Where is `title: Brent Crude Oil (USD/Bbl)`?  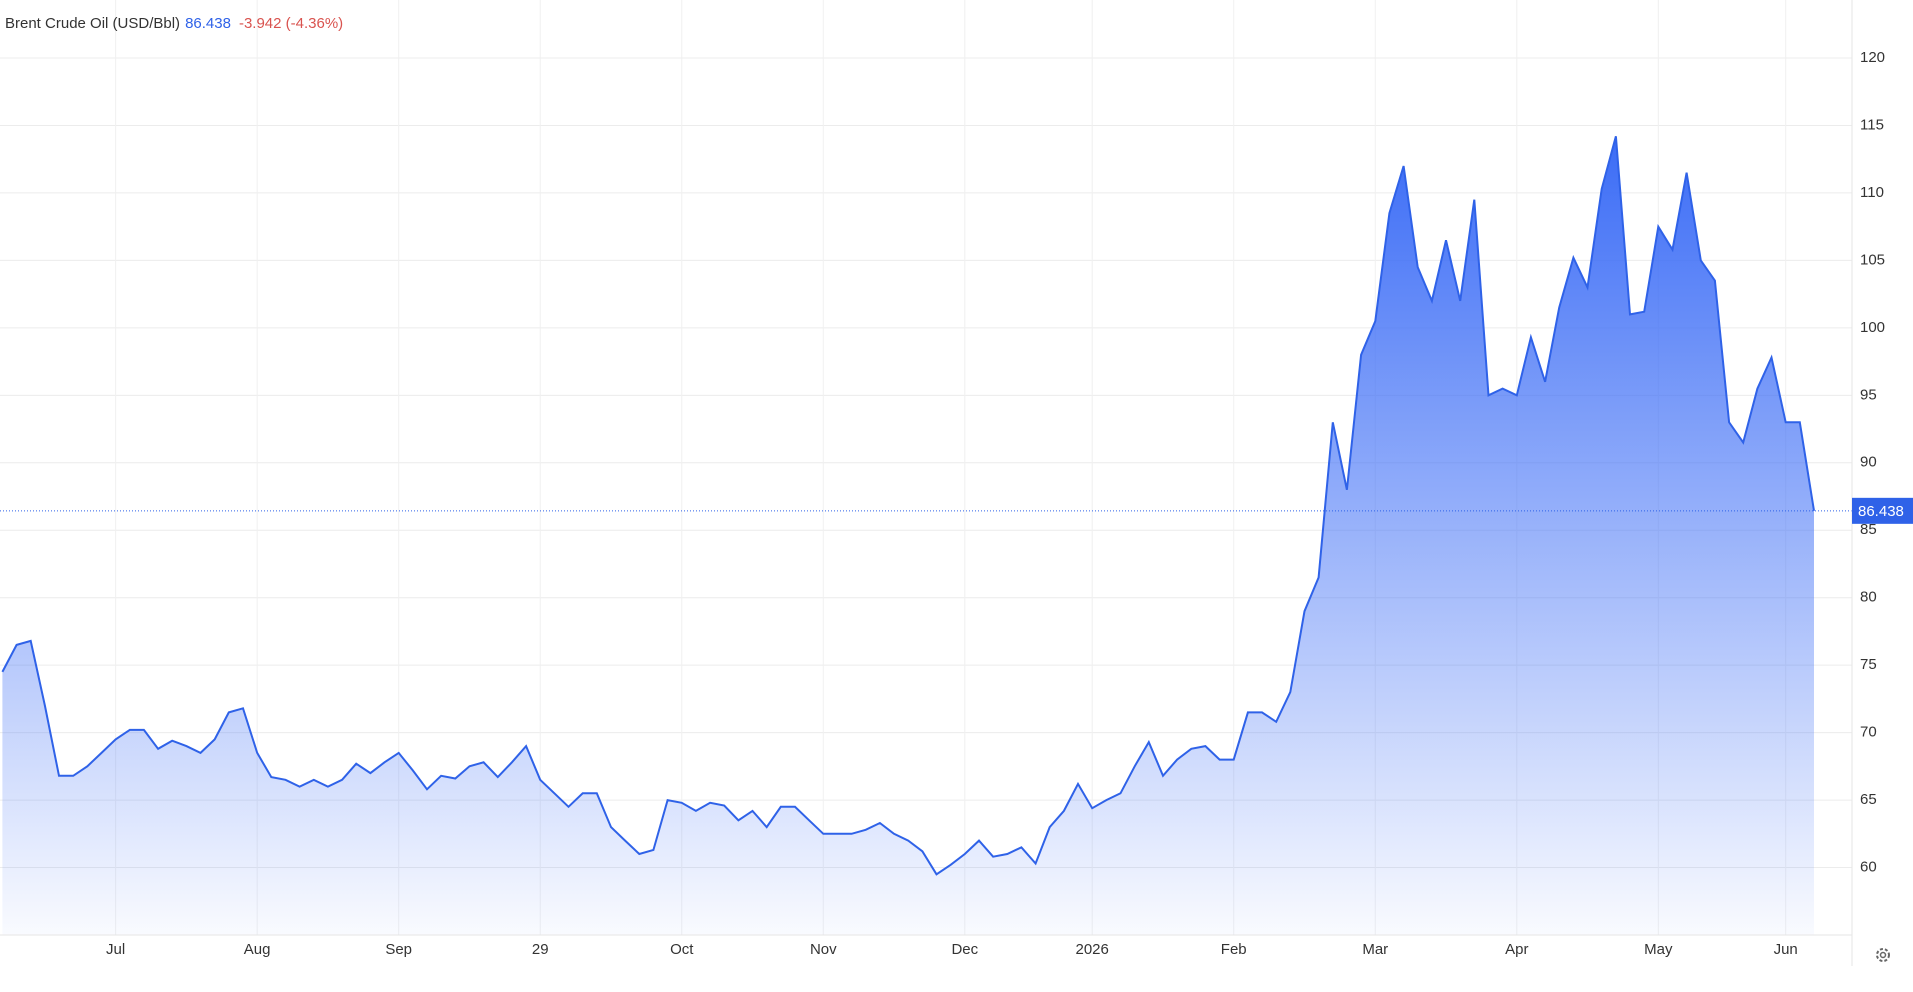 title: Brent Crude Oil (USD/Bbl) is located at coordinates (92, 23).